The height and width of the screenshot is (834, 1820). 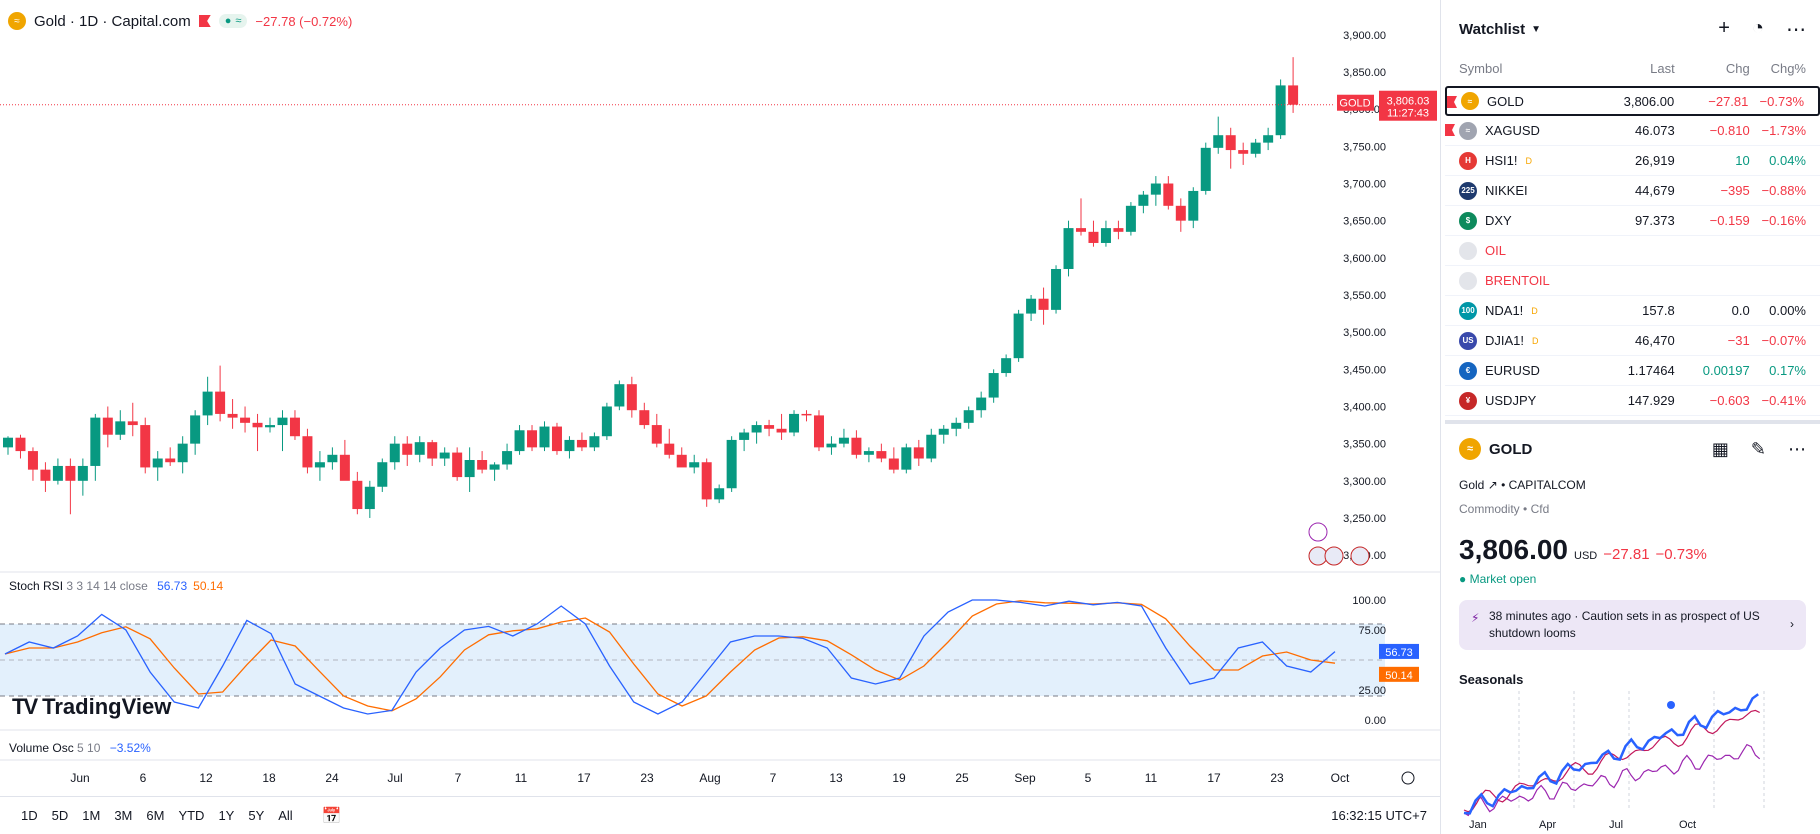 What do you see at coordinates (1626, 554) in the screenshot?
I see `detail-change: −27.81` at bounding box center [1626, 554].